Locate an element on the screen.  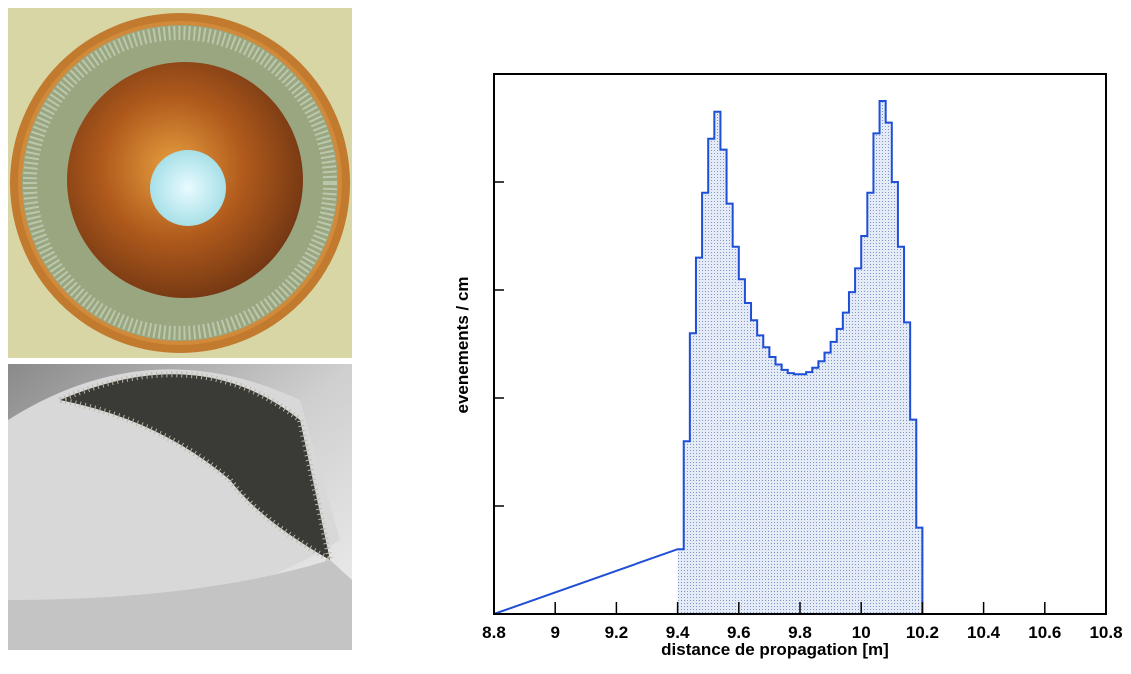
photo-bottom is located at coordinates (180, 507).